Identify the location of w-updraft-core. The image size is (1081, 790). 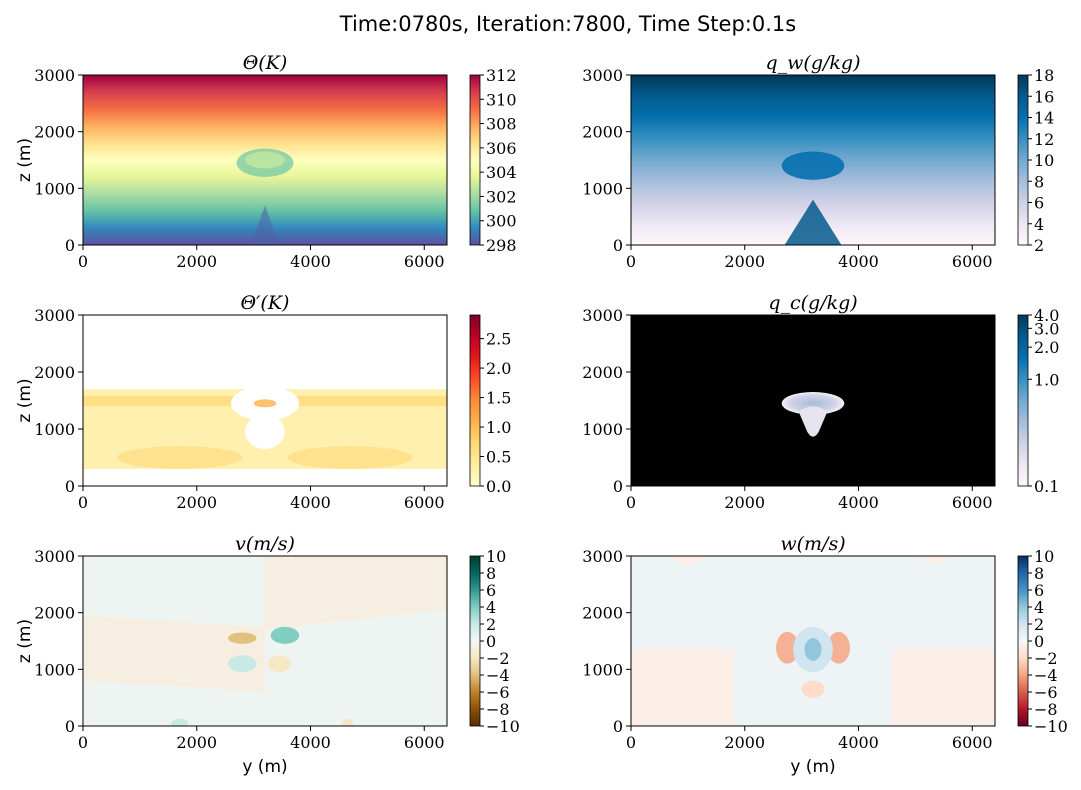
(813, 649).